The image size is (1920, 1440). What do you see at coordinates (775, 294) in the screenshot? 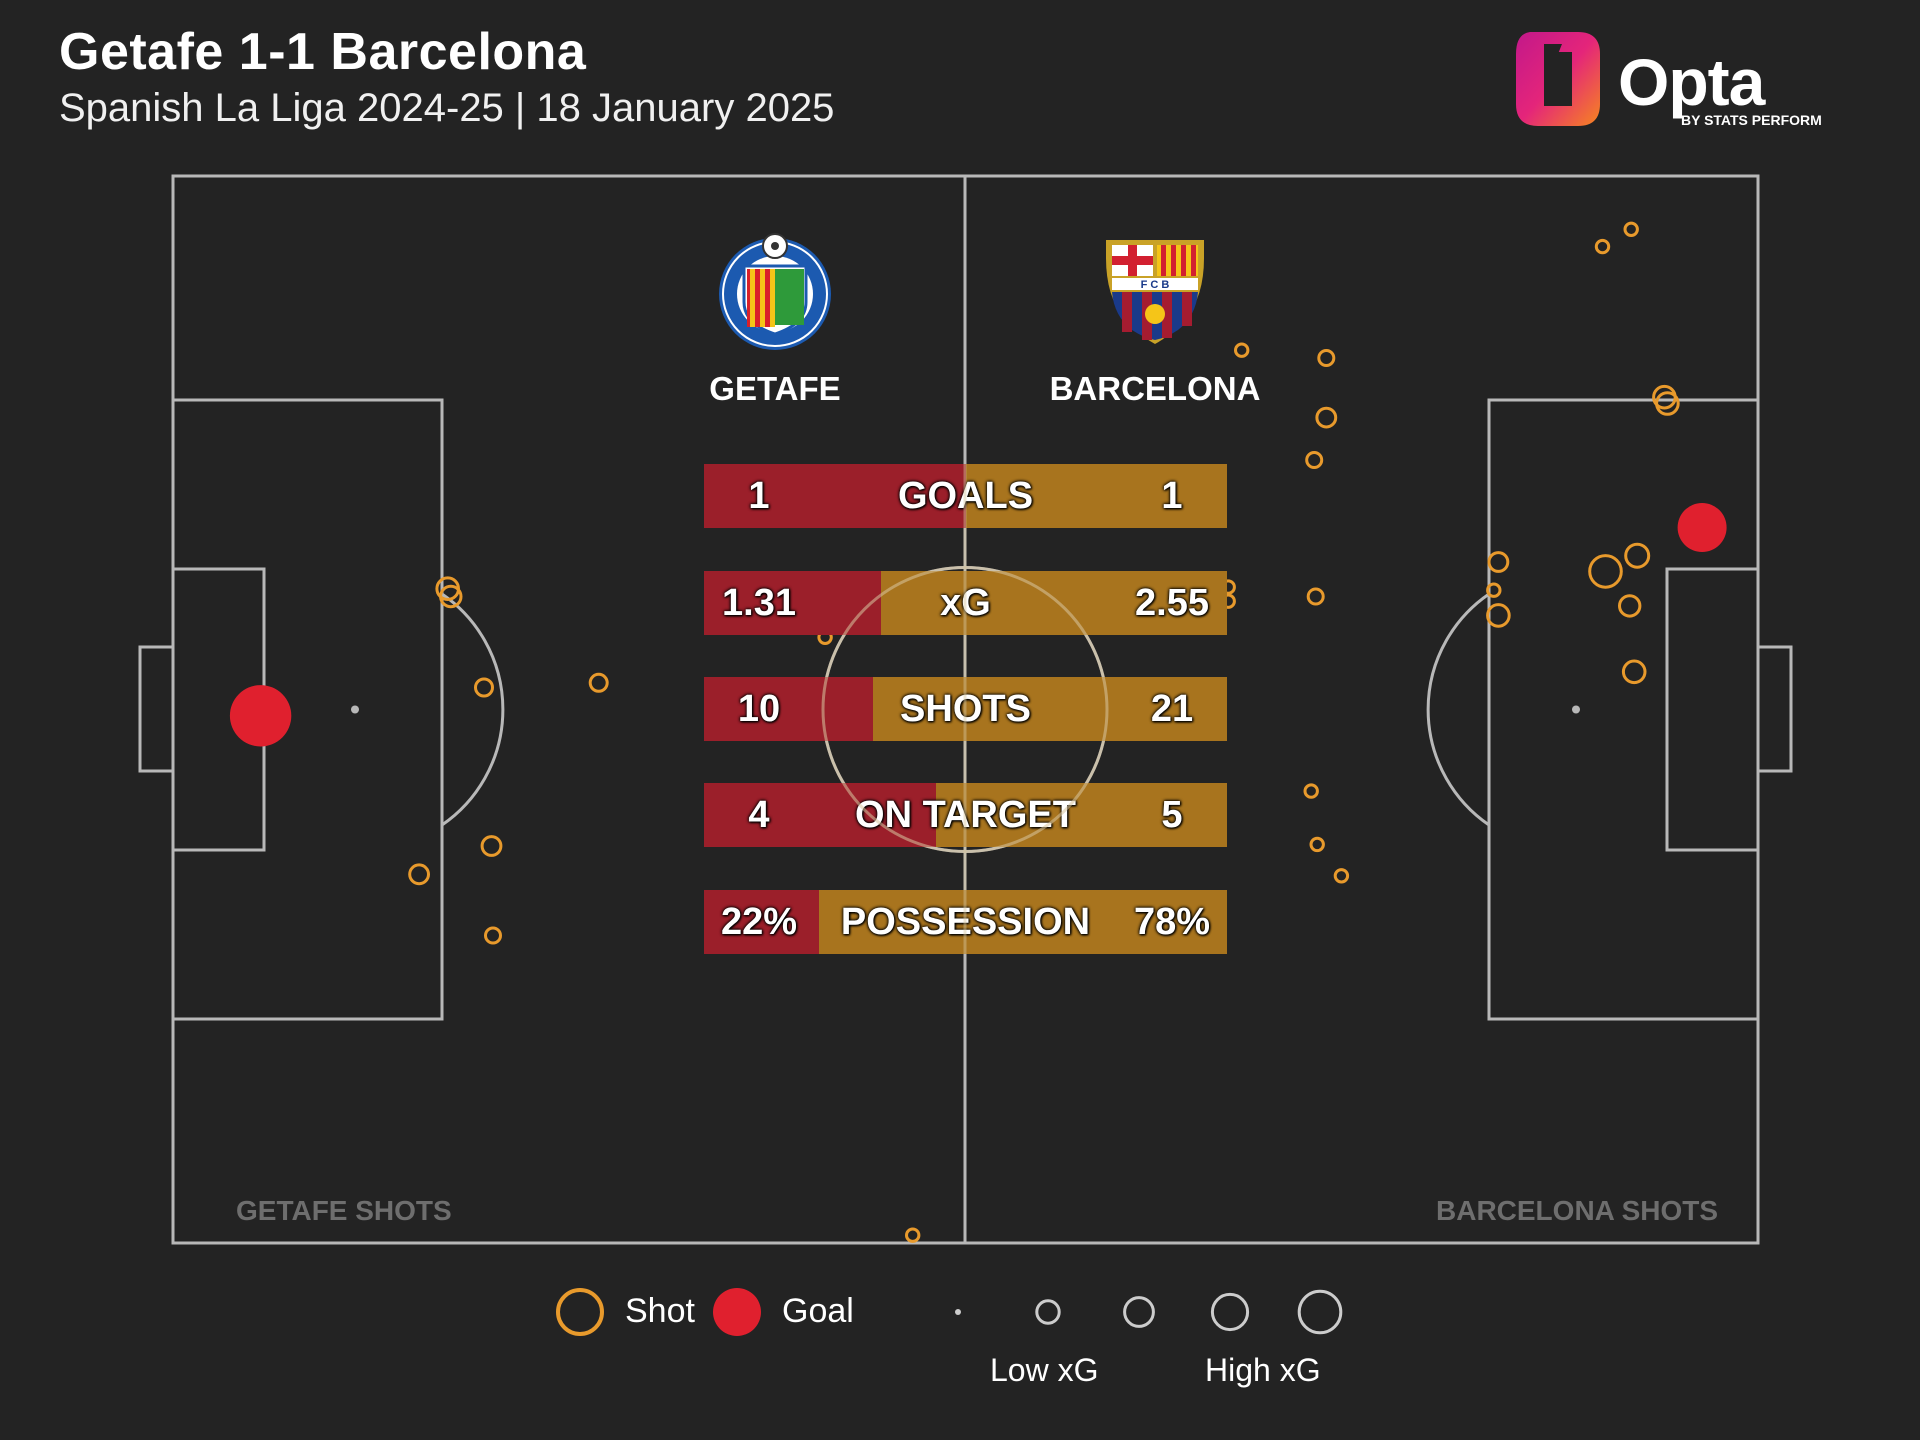
I see `getafe-crest` at bounding box center [775, 294].